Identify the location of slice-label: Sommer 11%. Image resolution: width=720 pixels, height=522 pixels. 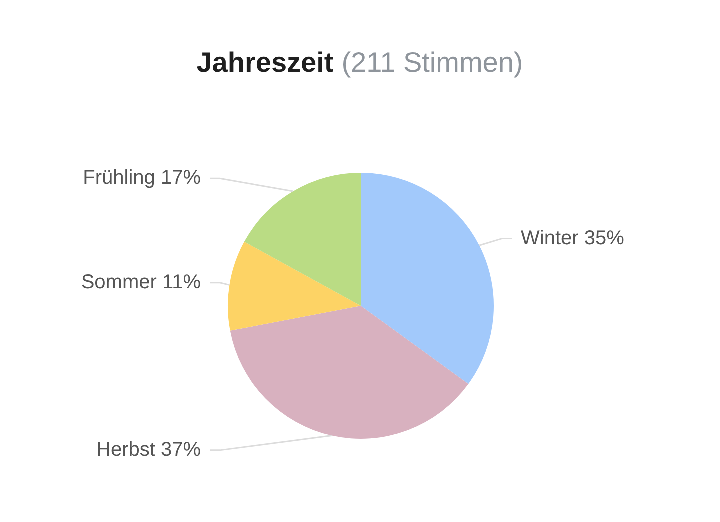
(141, 282).